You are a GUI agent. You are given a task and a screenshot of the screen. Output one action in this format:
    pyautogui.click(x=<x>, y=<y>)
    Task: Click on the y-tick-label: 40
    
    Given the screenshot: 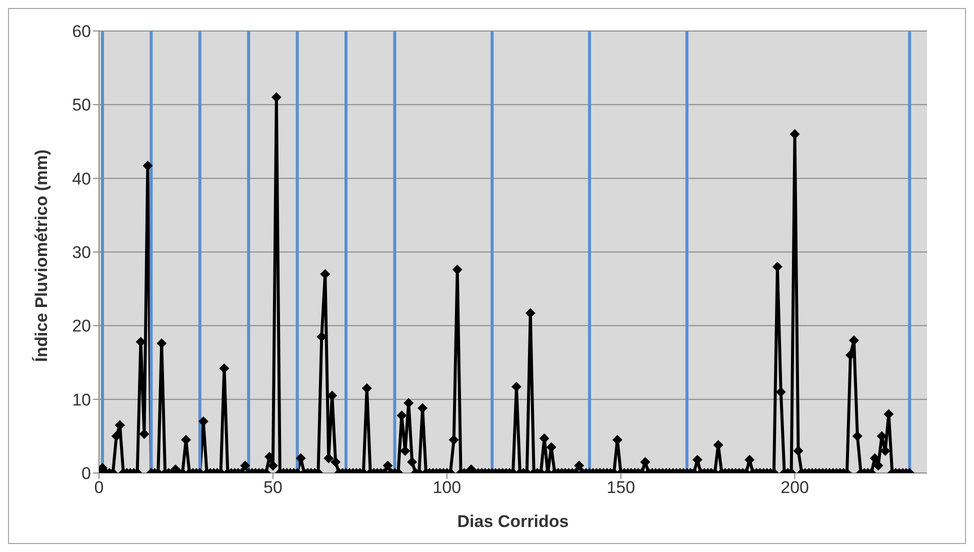 What is the action you would take?
    pyautogui.click(x=81, y=178)
    